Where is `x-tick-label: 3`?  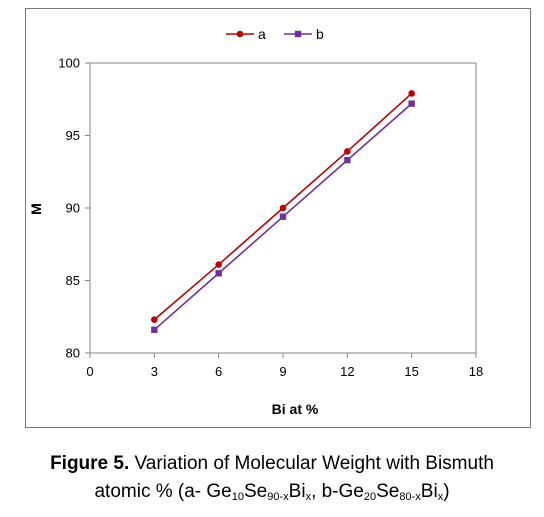 x-tick-label: 3 is located at coordinates (154, 371).